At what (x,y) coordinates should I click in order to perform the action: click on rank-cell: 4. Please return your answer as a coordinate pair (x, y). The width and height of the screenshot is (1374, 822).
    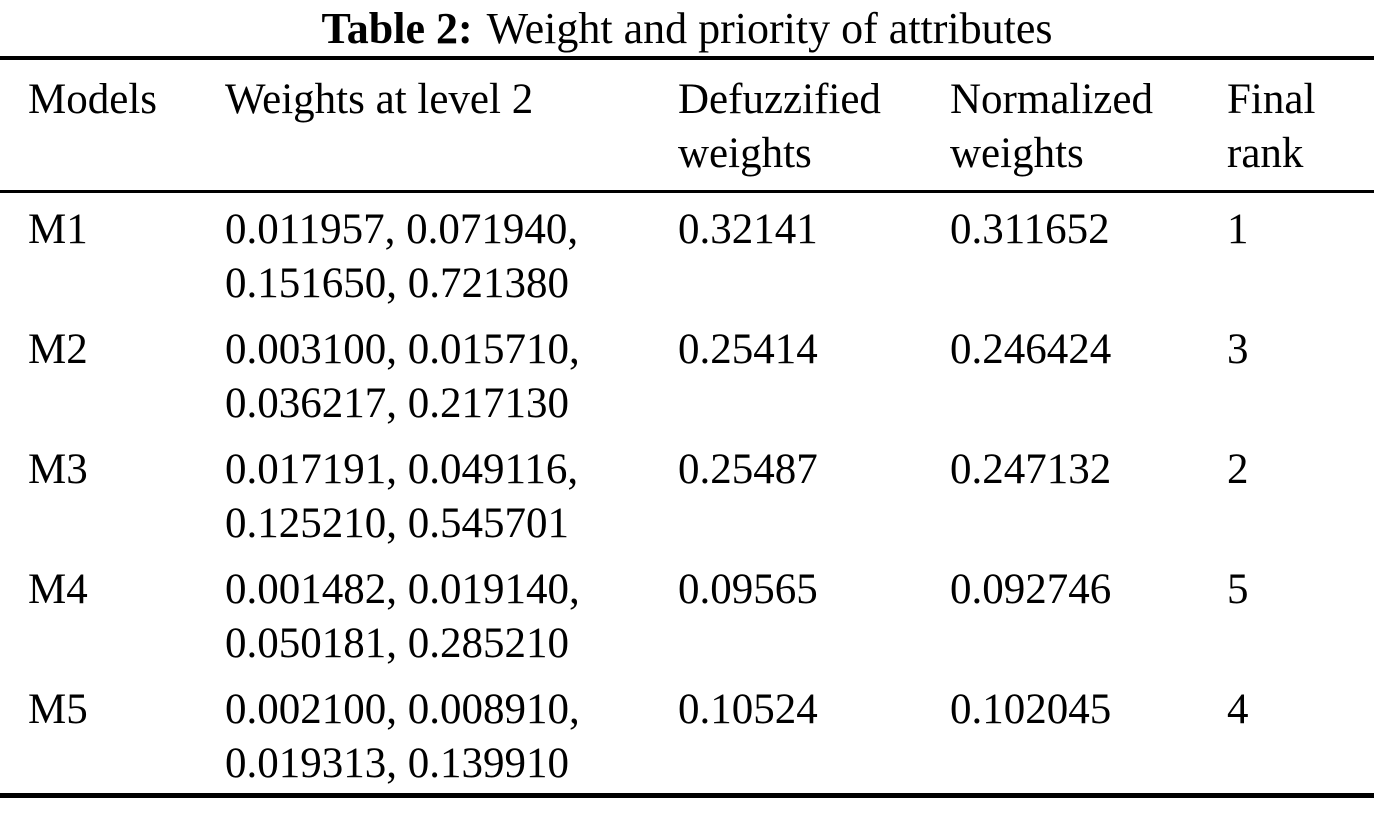
    Looking at the image, I should click on (1238, 709).